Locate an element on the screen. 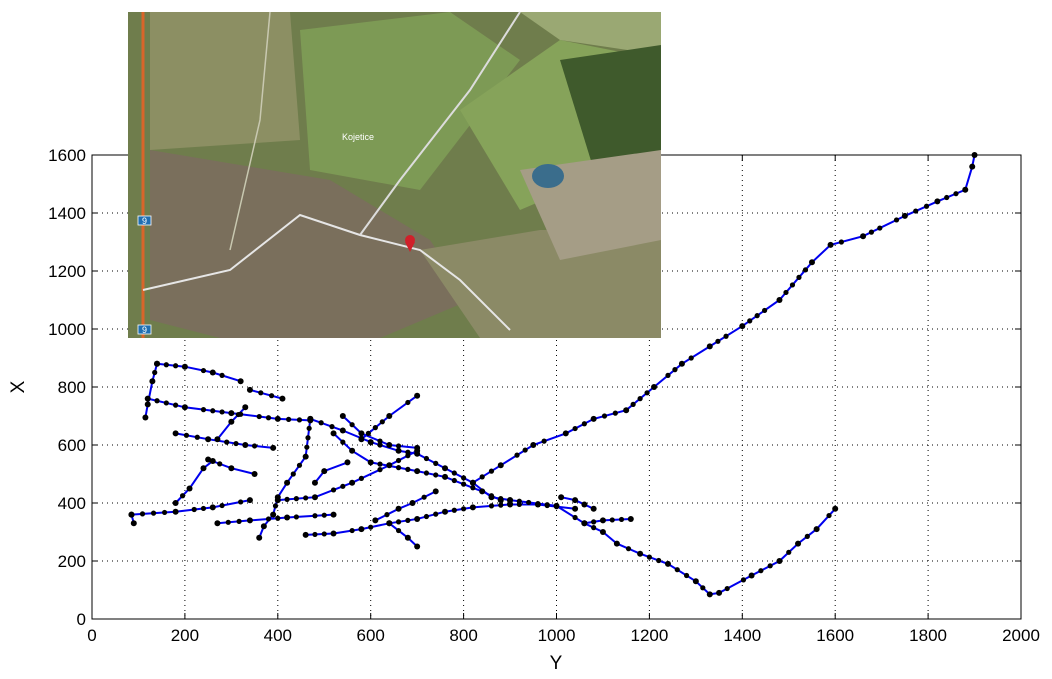 This screenshot has width=1052, height=679. x-tick-label: 0 is located at coordinates (91, 635).